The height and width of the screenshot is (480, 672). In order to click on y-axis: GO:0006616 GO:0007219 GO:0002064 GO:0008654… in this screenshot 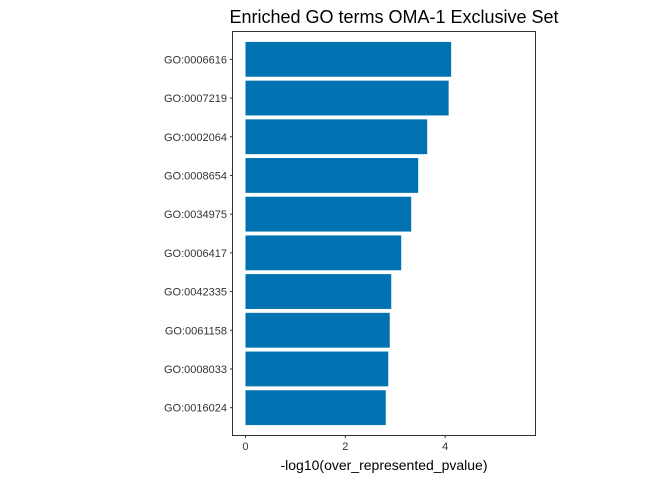, I will do `click(198, 234)`.